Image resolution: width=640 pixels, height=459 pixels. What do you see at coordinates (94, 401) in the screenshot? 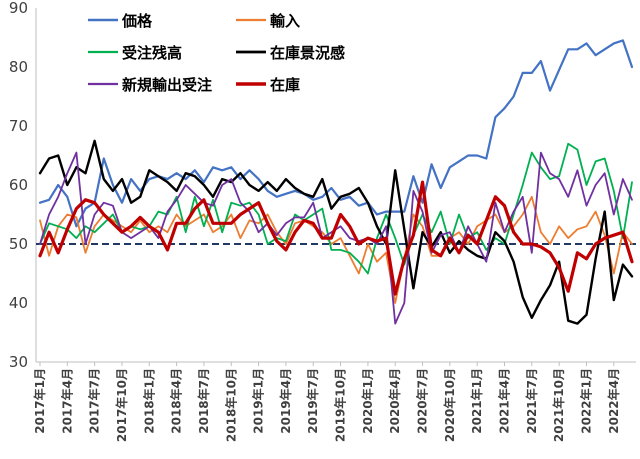
I see `x-tick-label: 2017年7月` at bounding box center [94, 401].